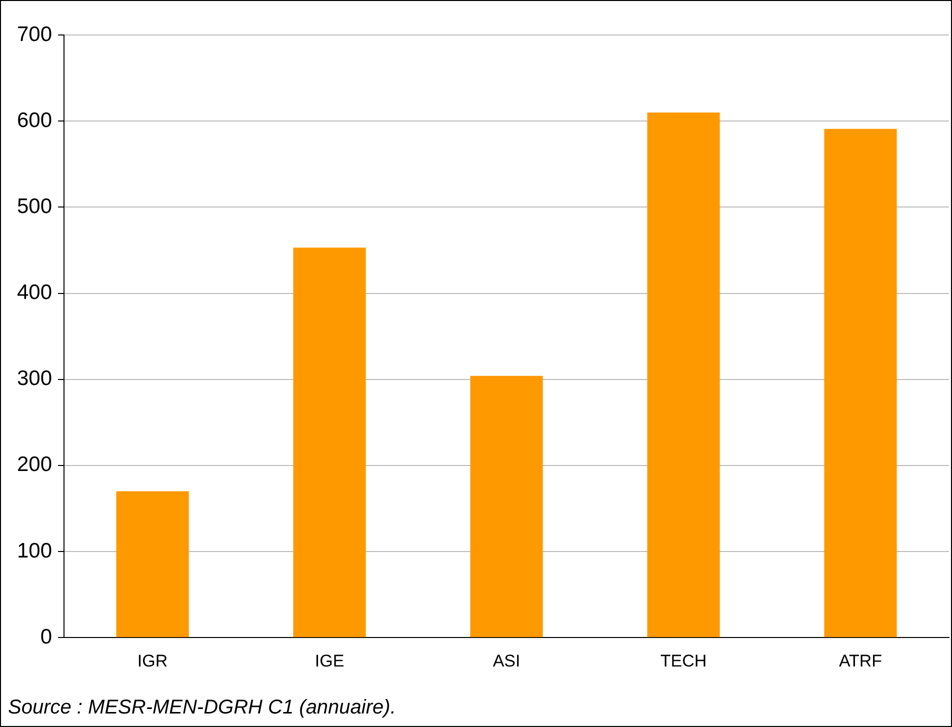 The height and width of the screenshot is (727, 952). Describe the element at coordinates (860, 660) in the screenshot. I see `x-tick-label: ATRF` at that location.